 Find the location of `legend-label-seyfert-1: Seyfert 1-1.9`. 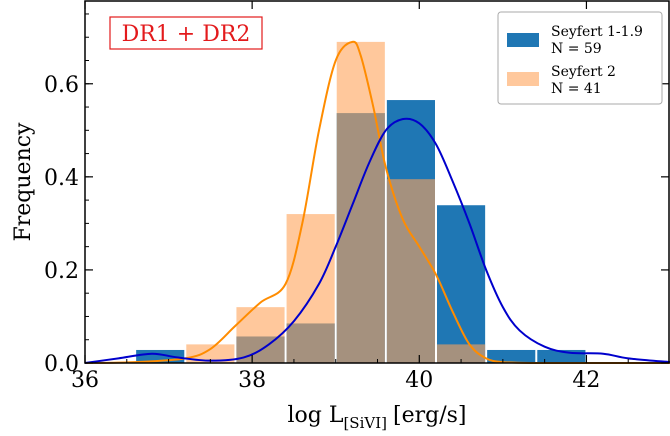

legend-label-seyfert-1: Seyfert 1-1.9 is located at coordinates (597, 32).